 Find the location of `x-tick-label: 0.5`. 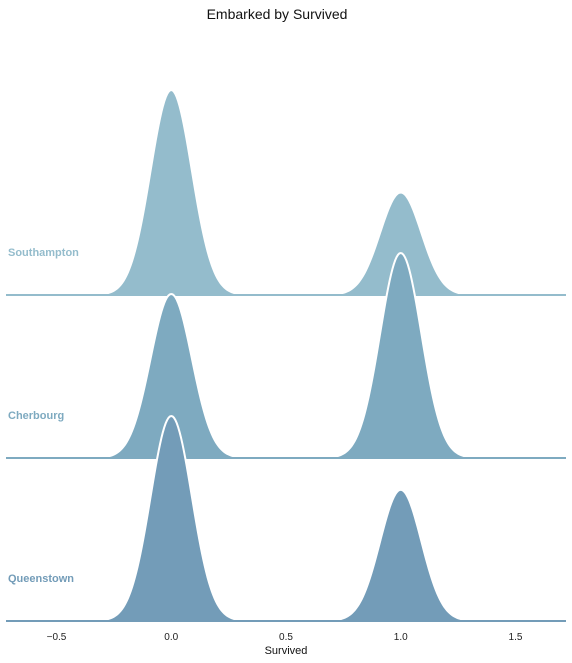

x-tick-label: 0.5 is located at coordinates (286, 637).